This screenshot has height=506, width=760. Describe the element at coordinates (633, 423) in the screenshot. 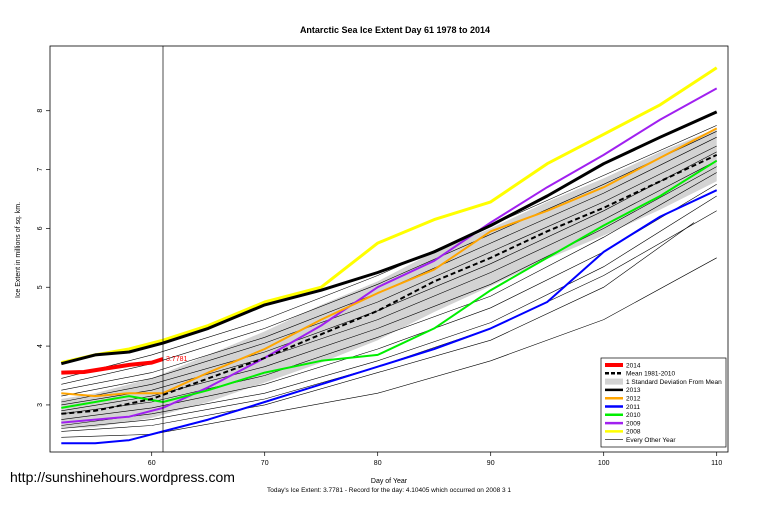

I see `legend-label: 2009` at that location.